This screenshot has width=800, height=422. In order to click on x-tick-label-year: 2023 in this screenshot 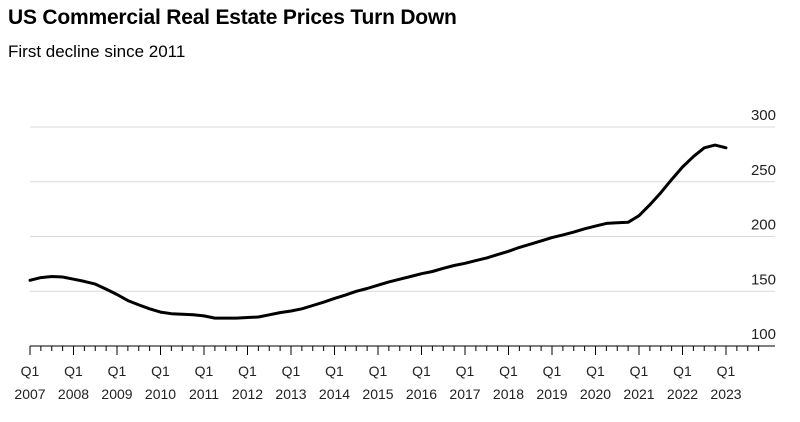, I will do `click(725, 394)`.